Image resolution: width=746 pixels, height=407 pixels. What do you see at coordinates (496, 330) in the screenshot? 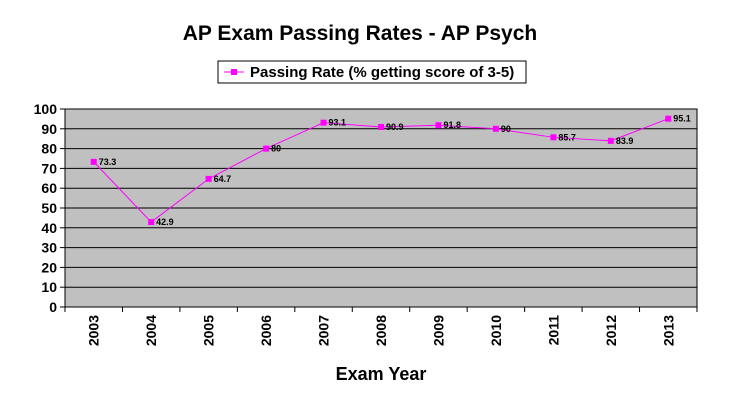
I see `x-tick-label: 2010` at bounding box center [496, 330].